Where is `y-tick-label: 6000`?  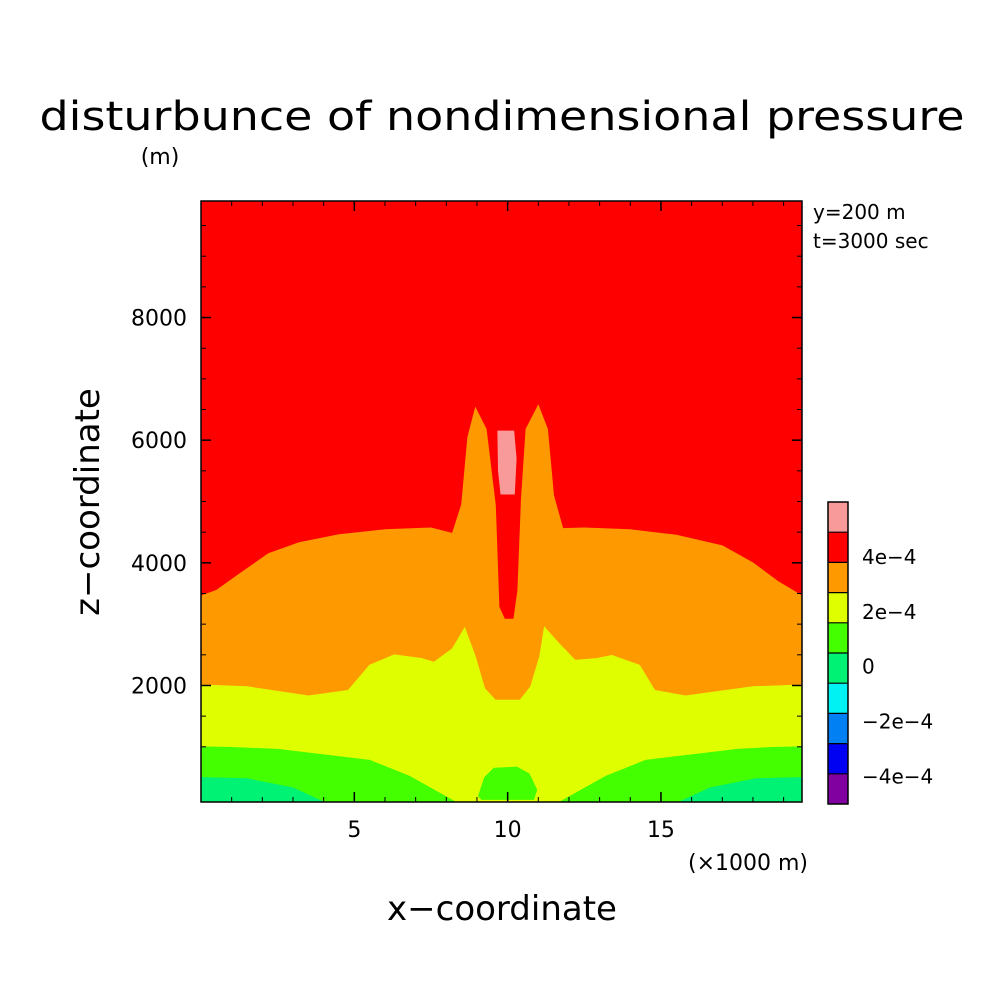
y-tick-label: 6000 is located at coordinates (159, 441).